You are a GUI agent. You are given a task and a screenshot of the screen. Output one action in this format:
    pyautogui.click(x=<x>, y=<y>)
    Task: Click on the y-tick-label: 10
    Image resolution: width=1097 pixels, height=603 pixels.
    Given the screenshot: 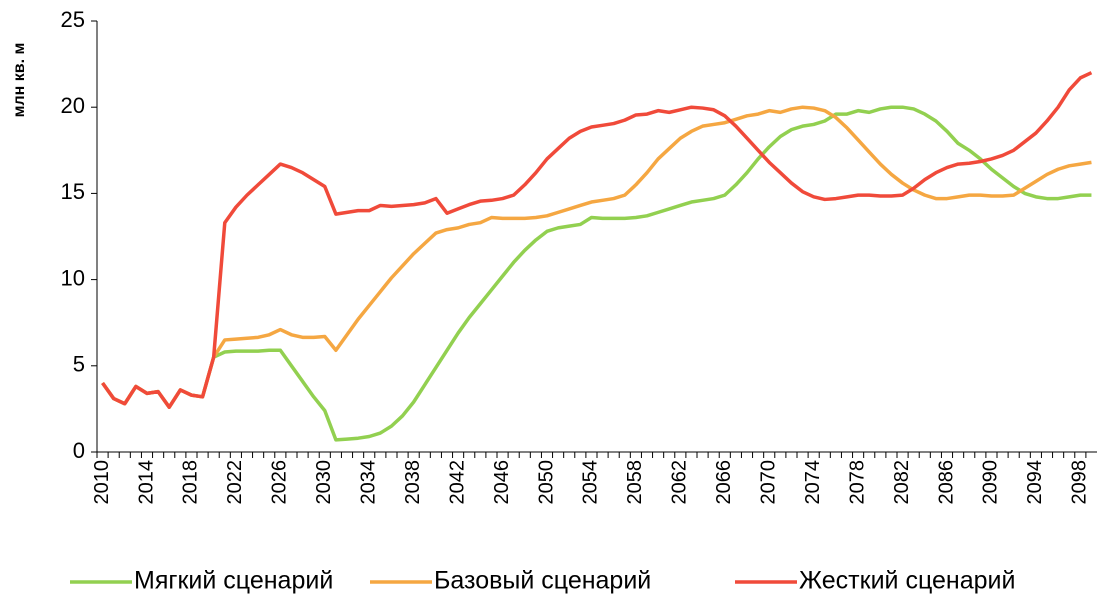 What is the action you would take?
    pyautogui.click(x=73, y=277)
    